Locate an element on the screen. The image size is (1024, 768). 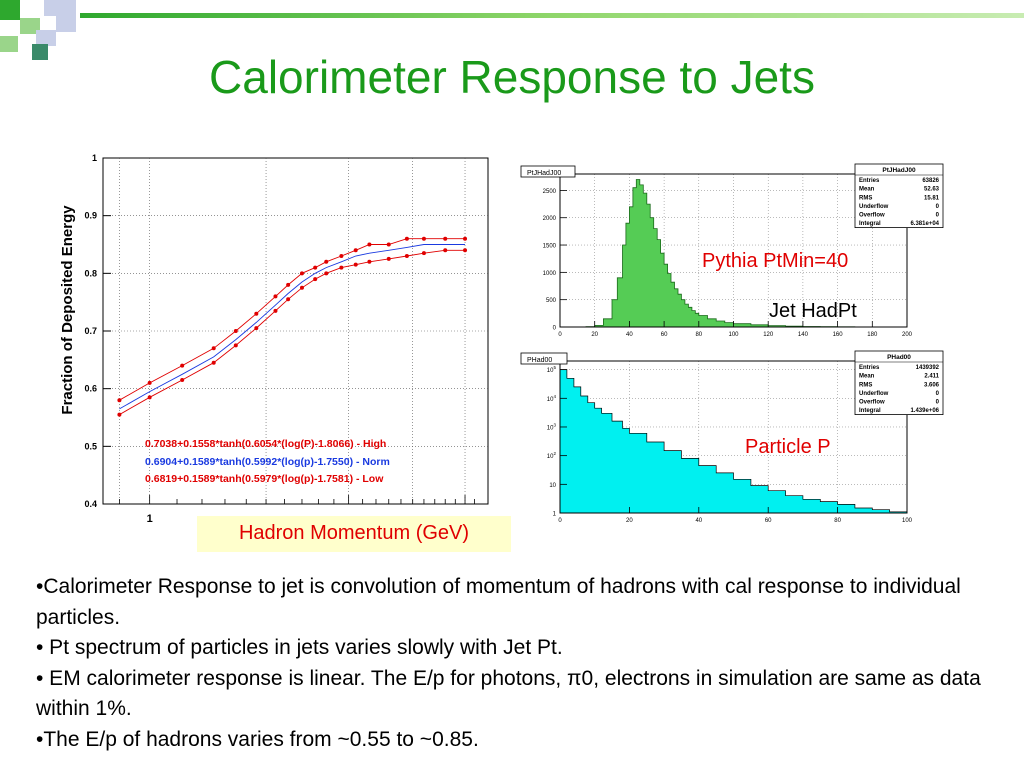
y-tick-label: 0.6 is located at coordinates (90, 389).